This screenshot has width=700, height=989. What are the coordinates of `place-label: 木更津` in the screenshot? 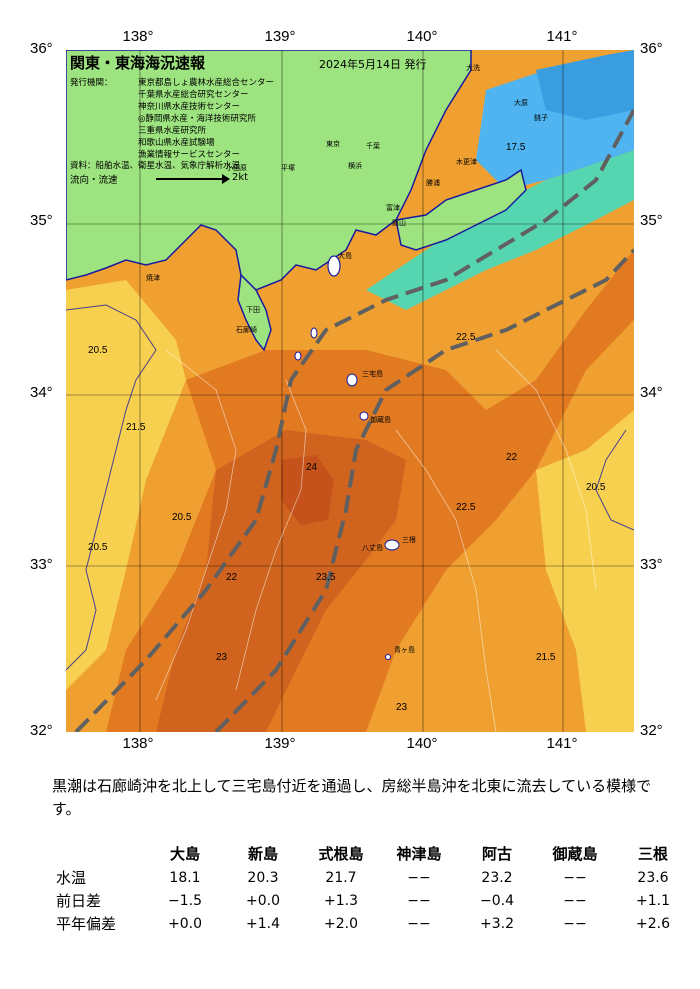 It's located at (466, 161).